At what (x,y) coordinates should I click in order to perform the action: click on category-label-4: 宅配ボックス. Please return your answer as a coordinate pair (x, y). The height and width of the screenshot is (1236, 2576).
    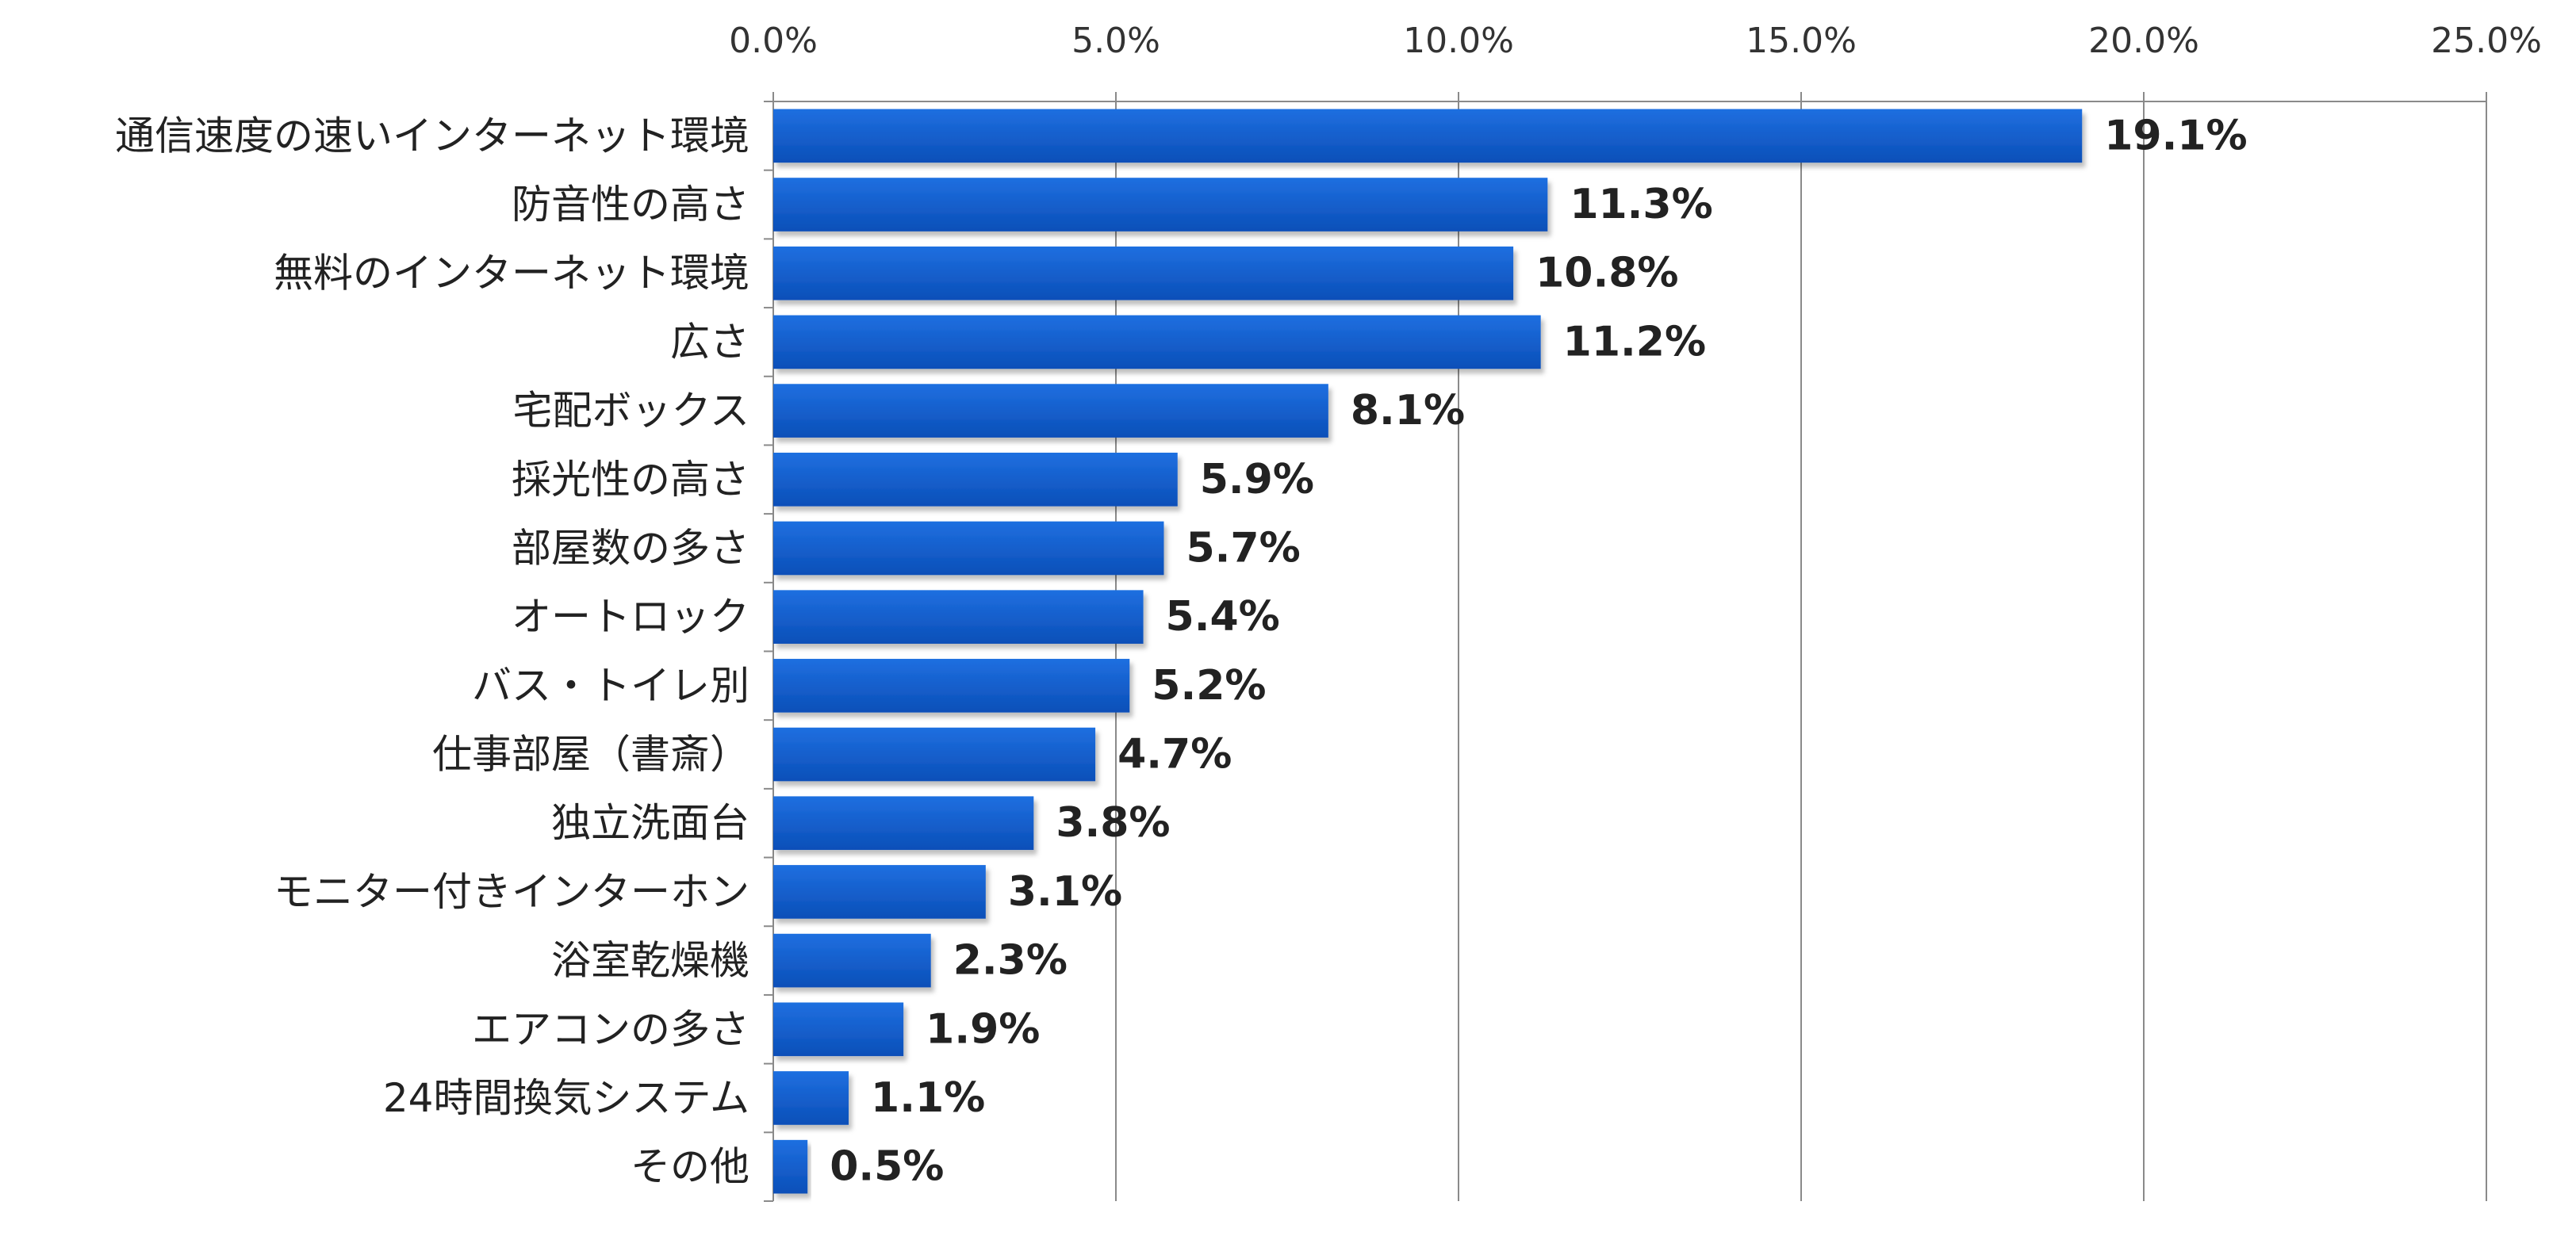
    Looking at the image, I should click on (631, 411).